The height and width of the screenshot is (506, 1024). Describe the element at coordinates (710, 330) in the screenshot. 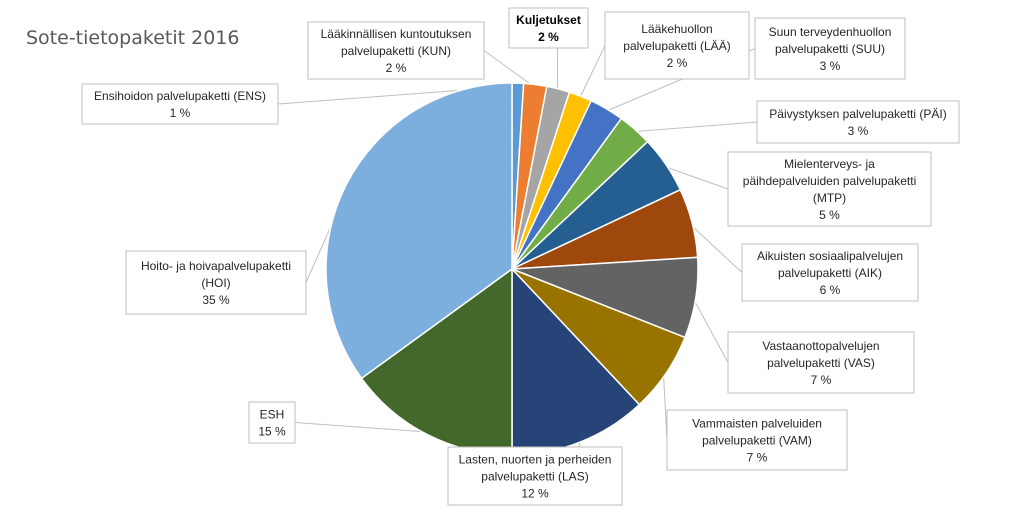

I see `leader-line-vas` at that location.